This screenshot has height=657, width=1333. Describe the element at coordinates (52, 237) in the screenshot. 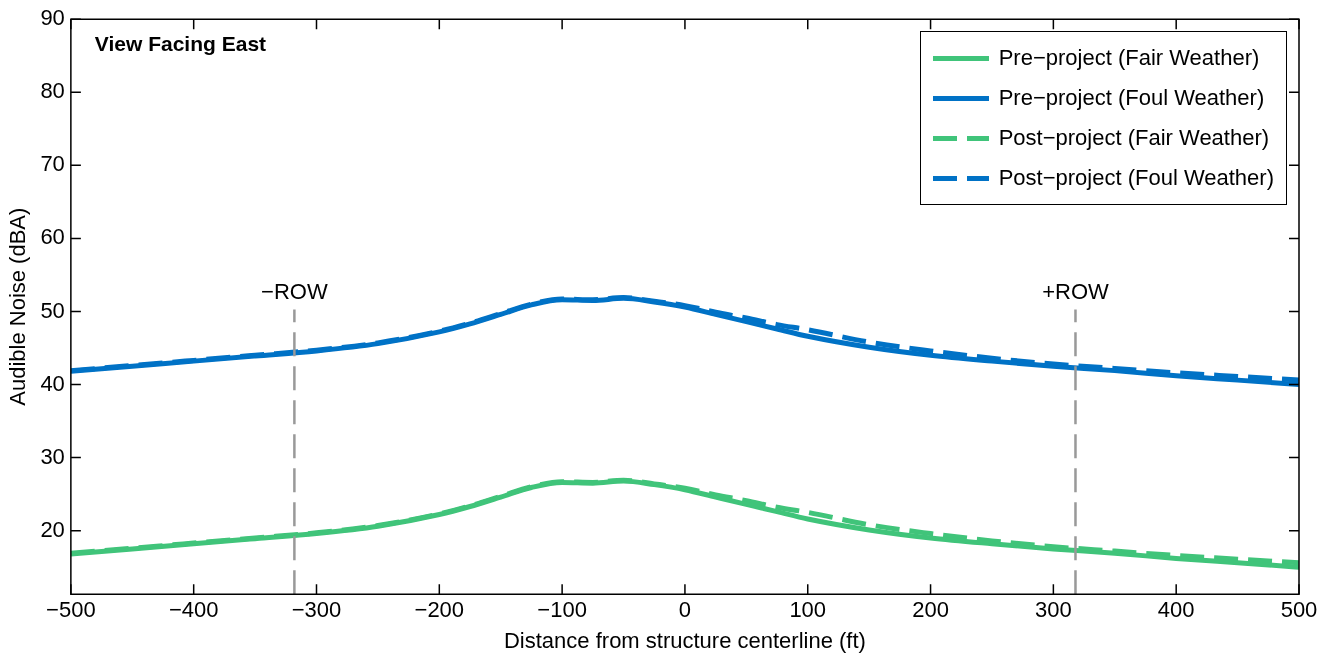

I see `y-tick-label: 60` at that location.